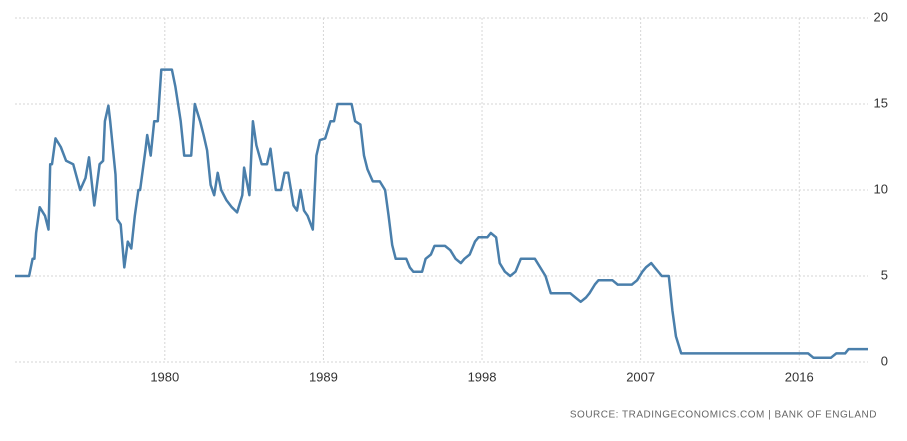 This screenshot has width=907, height=441. Describe the element at coordinates (884, 274) in the screenshot. I see `y-tick-label: 5` at that location.